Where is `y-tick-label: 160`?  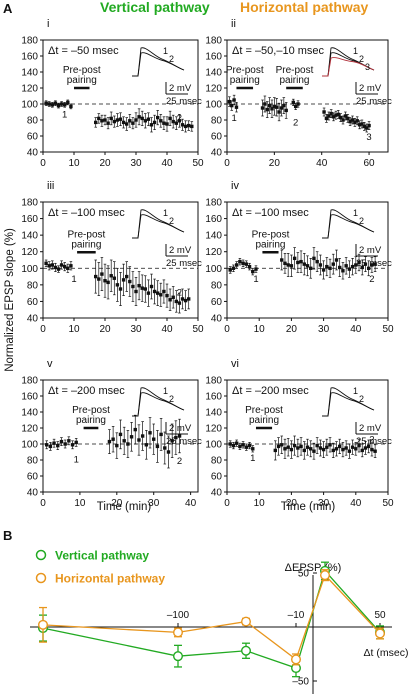
y-tick-label: 160 is located at coordinates (213, 397).